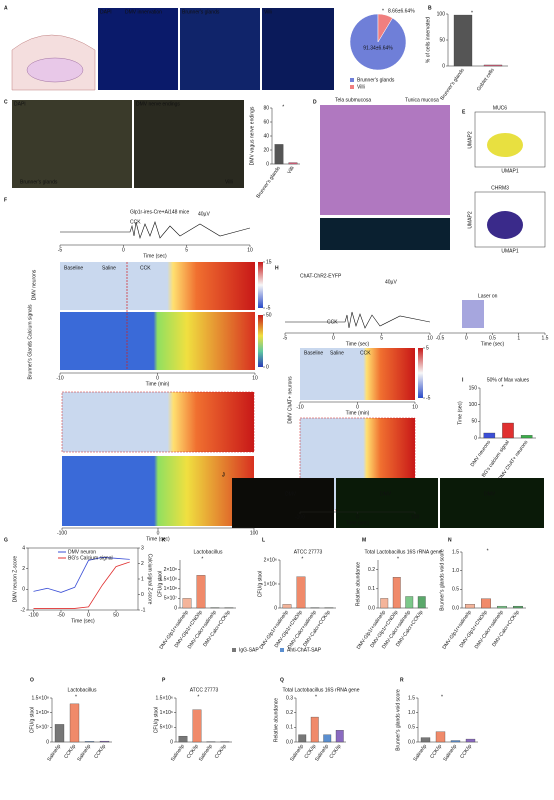 The image size is (554, 800). I want to click on panel-letter: P, so click(164, 680).